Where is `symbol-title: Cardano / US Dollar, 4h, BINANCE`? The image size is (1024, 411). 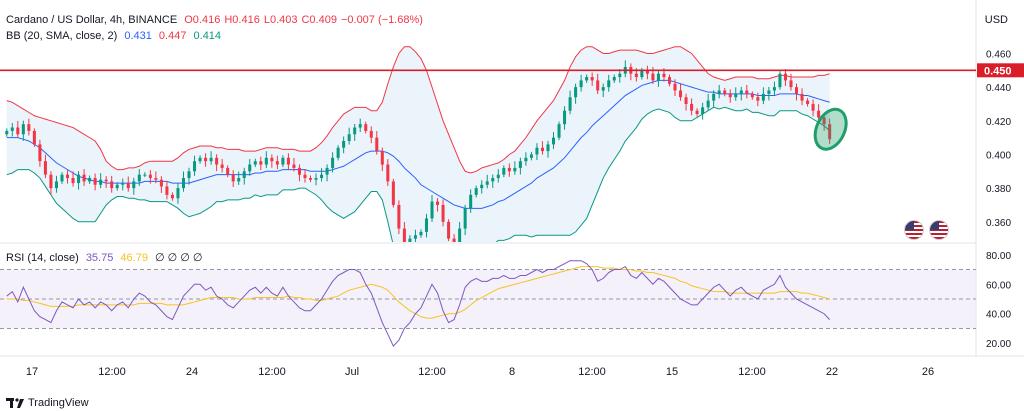
symbol-title: Cardano / US Dollar, 4h, BINANCE is located at coordinates (92, 20).